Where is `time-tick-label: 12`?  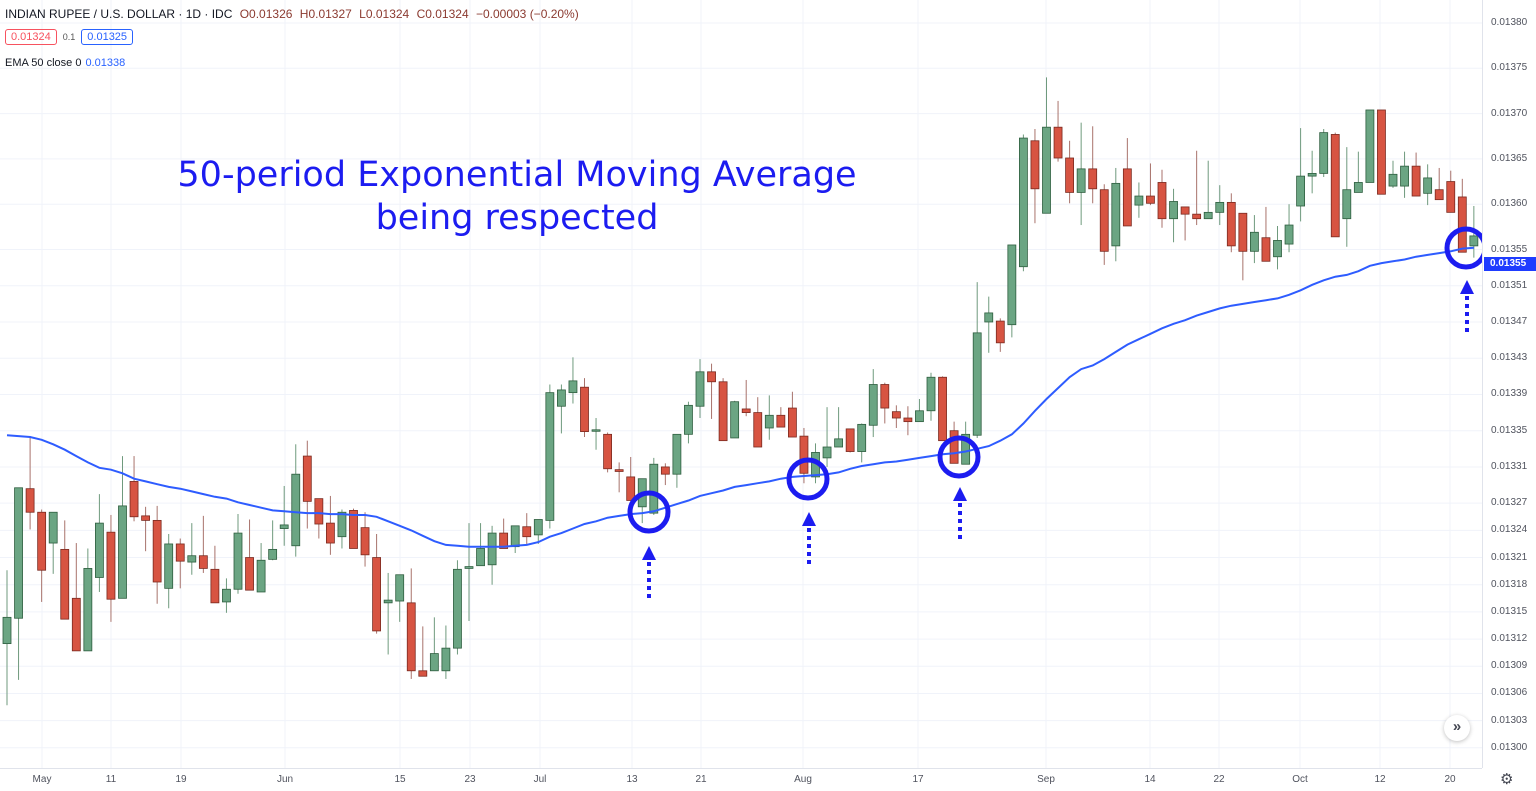 time-tick-label: 12 is located at coordinates (1380, 779).